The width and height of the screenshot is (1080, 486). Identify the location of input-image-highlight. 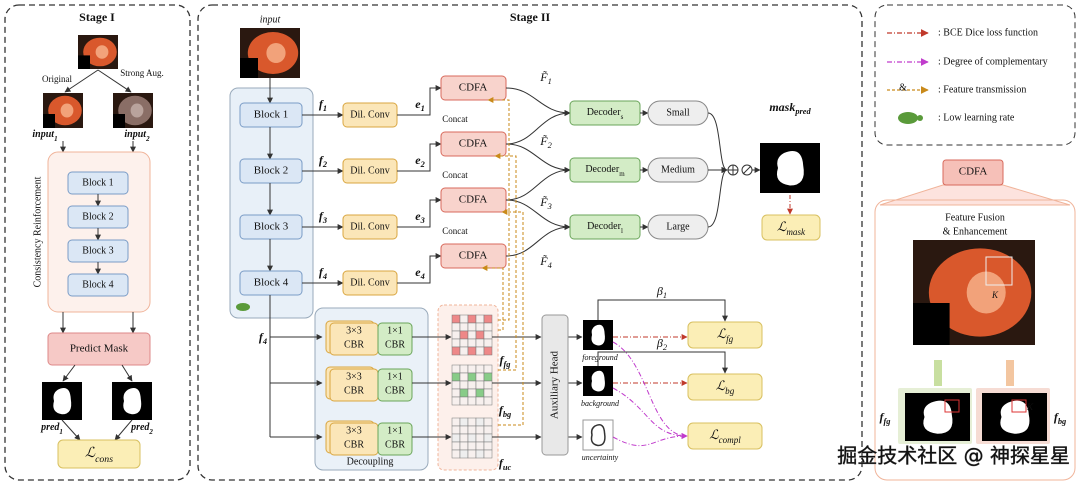
(276, 53).